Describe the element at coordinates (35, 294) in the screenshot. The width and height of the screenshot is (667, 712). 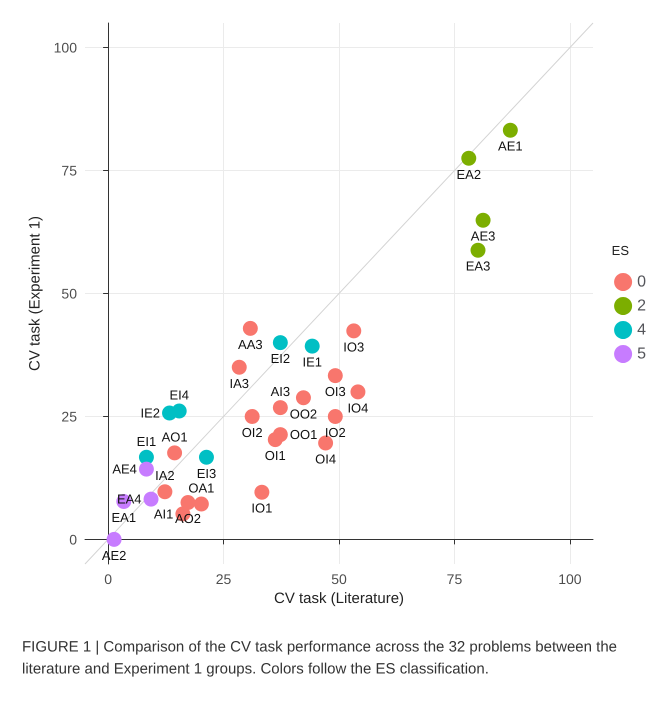
I see `y-axis-title: CV task (Experiment 1)` at that location.